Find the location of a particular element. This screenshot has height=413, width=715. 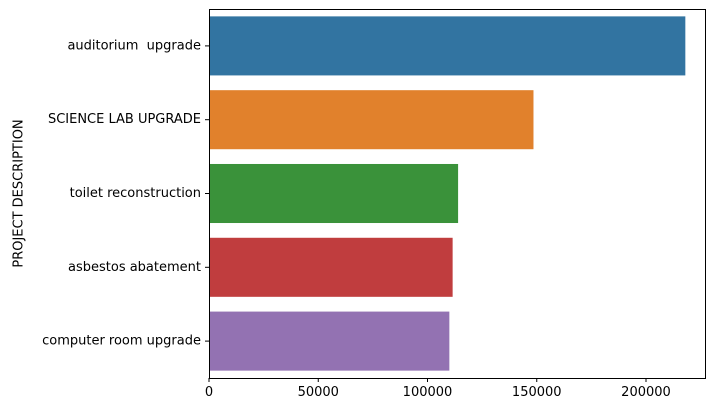

x-tick-label: 200000 is located at coordinates (646, 392).